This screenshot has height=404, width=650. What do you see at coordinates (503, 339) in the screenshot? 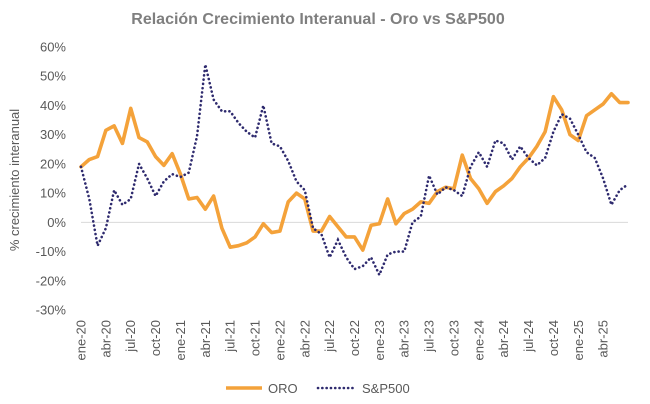
I see `x-tick-label: abr-24` at bounding box center [503, 339].